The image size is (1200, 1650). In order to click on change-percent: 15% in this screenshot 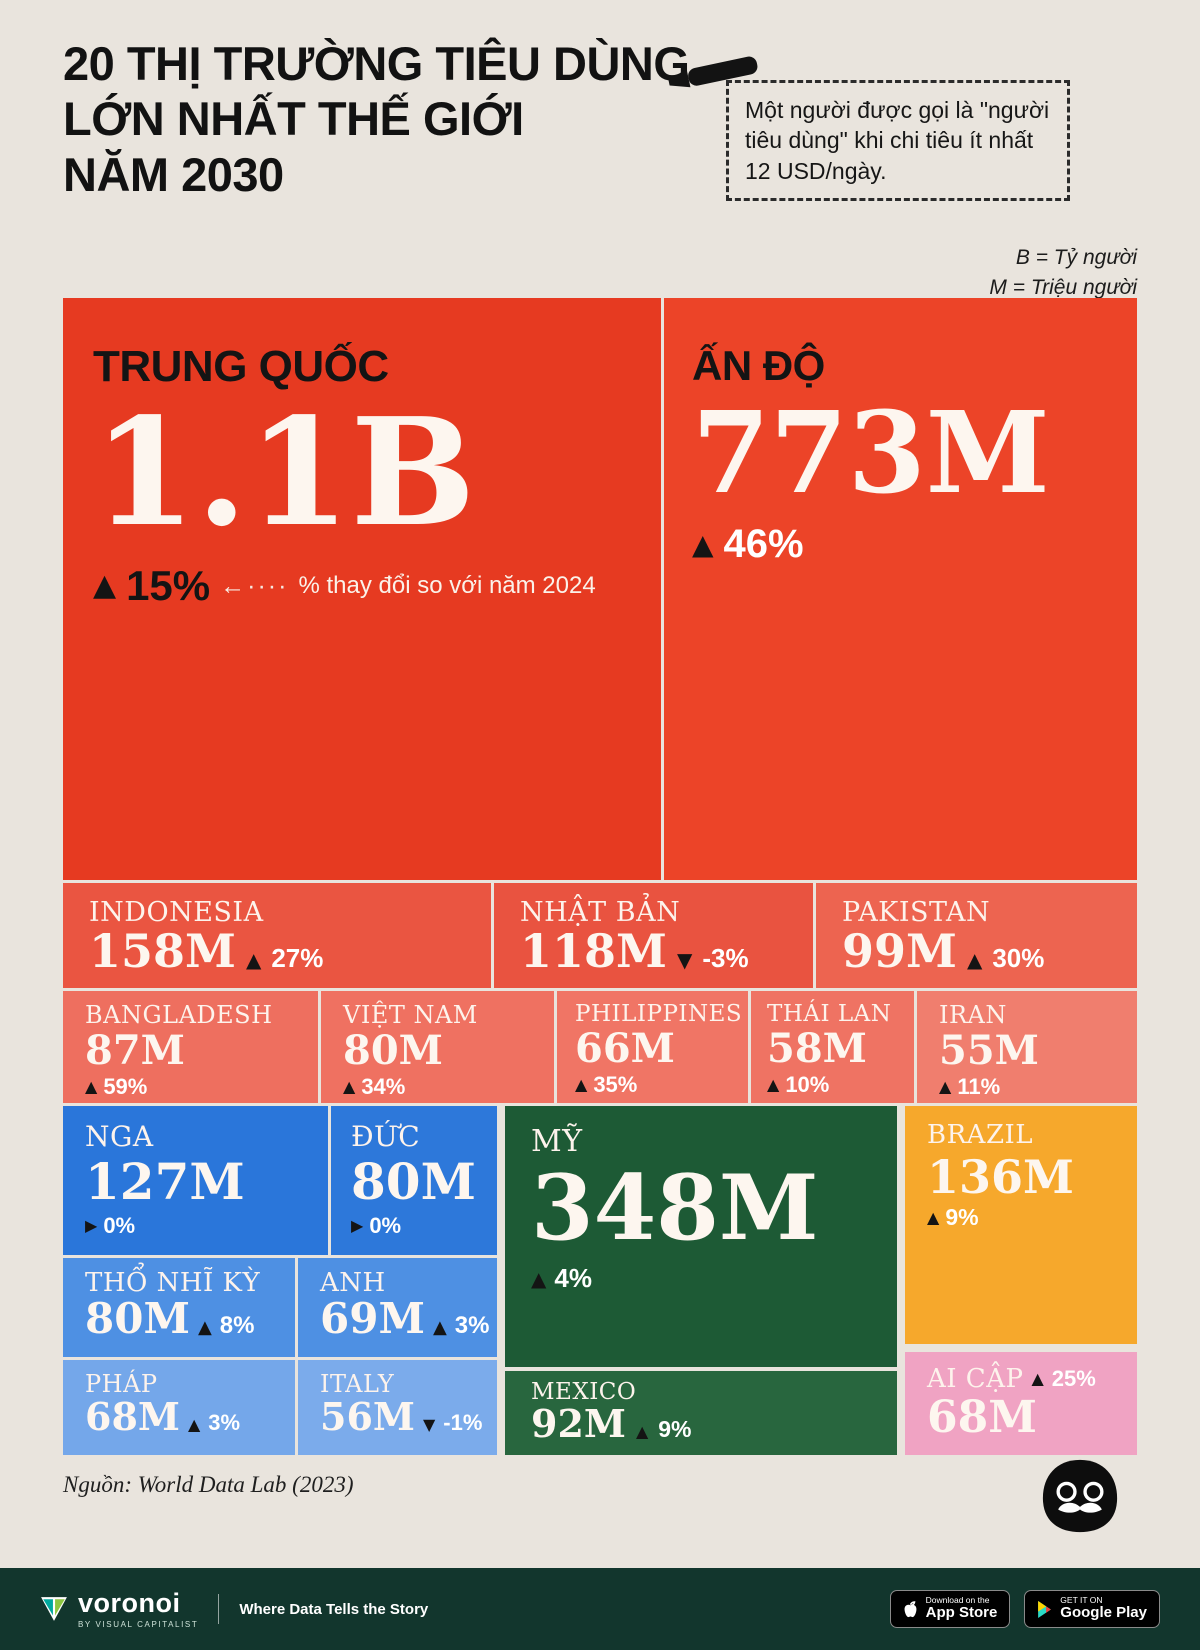, I will do `click(168, 585)`.